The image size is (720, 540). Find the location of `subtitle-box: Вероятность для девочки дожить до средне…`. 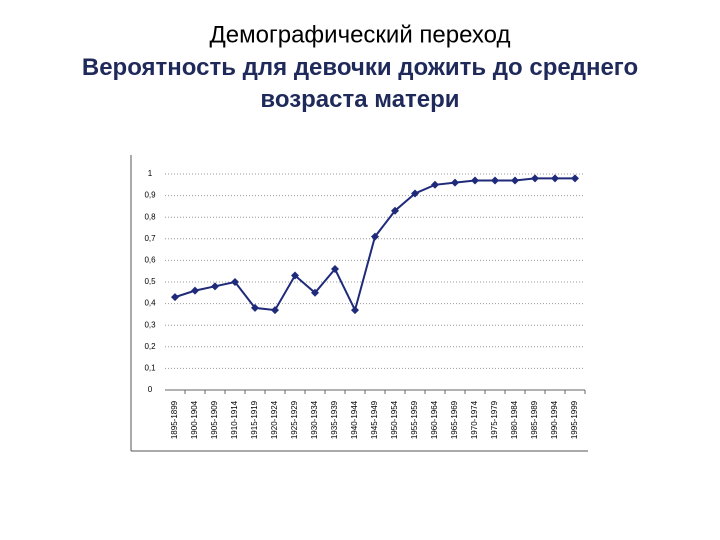

subtitle-box: Вероятность для девочки дожить до средне… is located at coordinates (360, 83).